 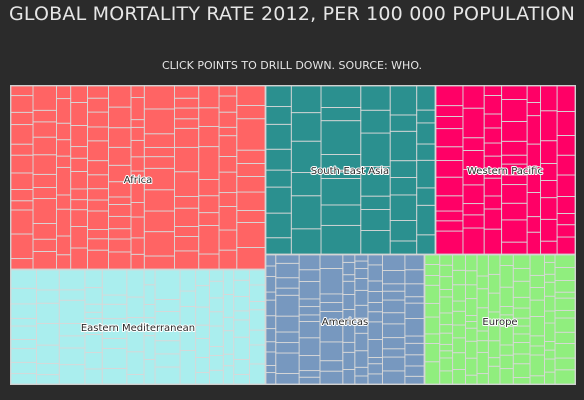 I want to click on region-south-east-asia-rect, so click(x=350, y=170).